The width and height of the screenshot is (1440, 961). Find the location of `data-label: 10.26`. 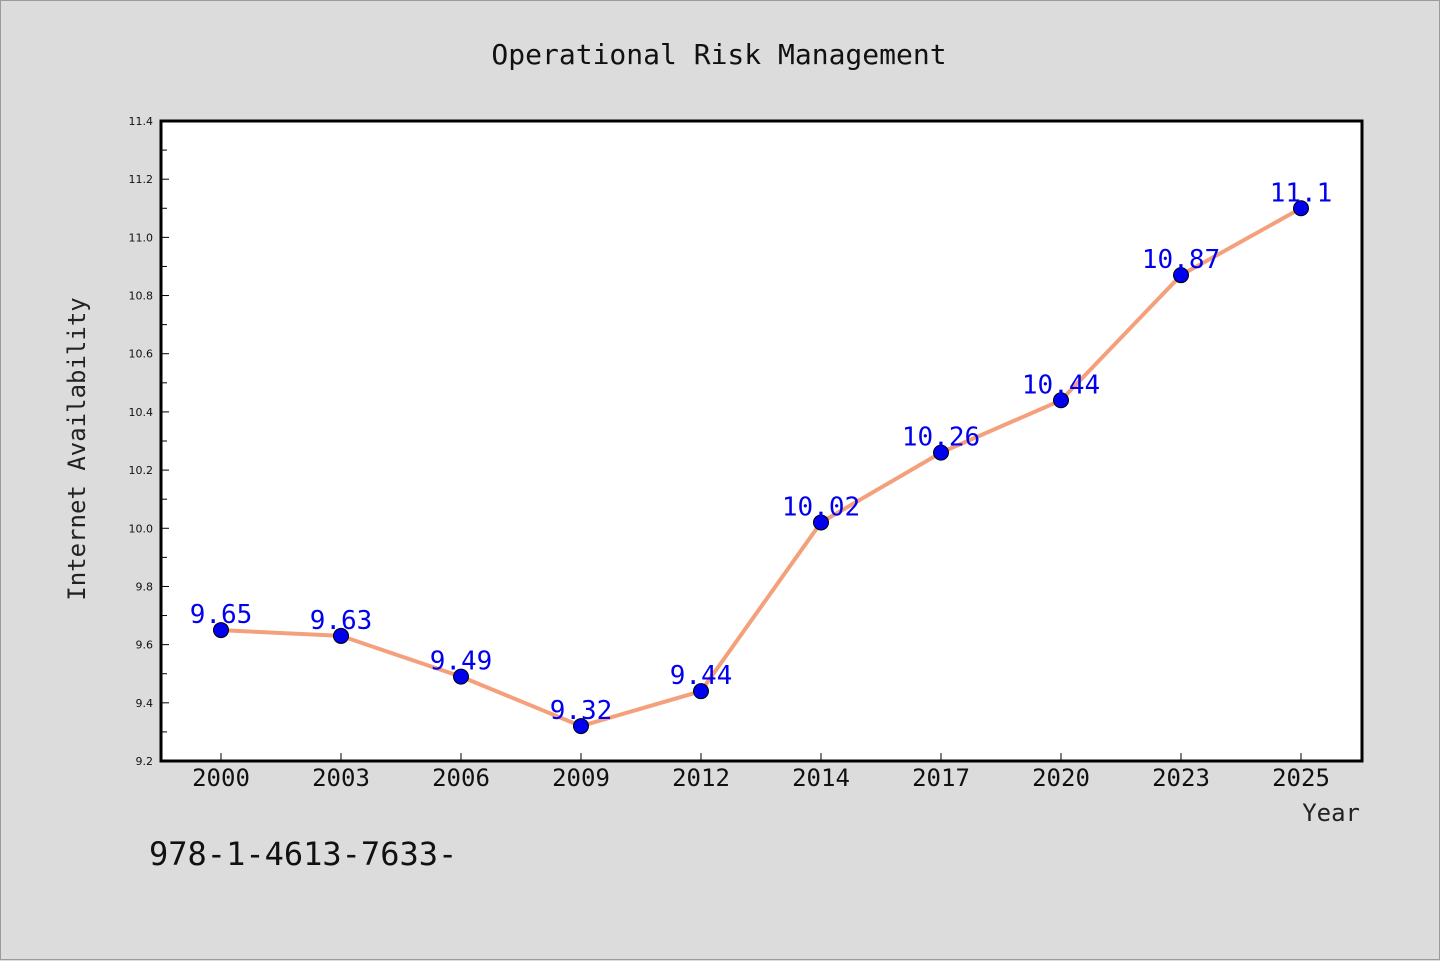

data-label: 10.26 is located at coordinates (941, 438).